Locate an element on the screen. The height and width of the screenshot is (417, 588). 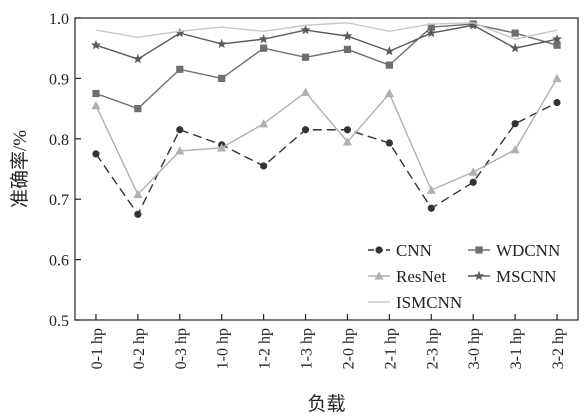
legend-label: CNN is located at coordinates (414, 250).